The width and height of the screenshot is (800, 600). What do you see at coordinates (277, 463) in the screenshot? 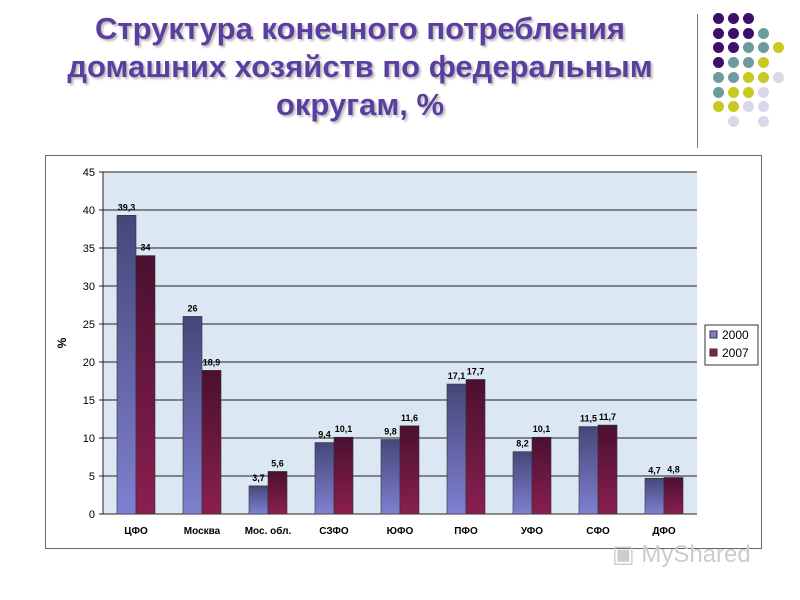
I see `data-label: 5,6` at bounding box center [277, 463].